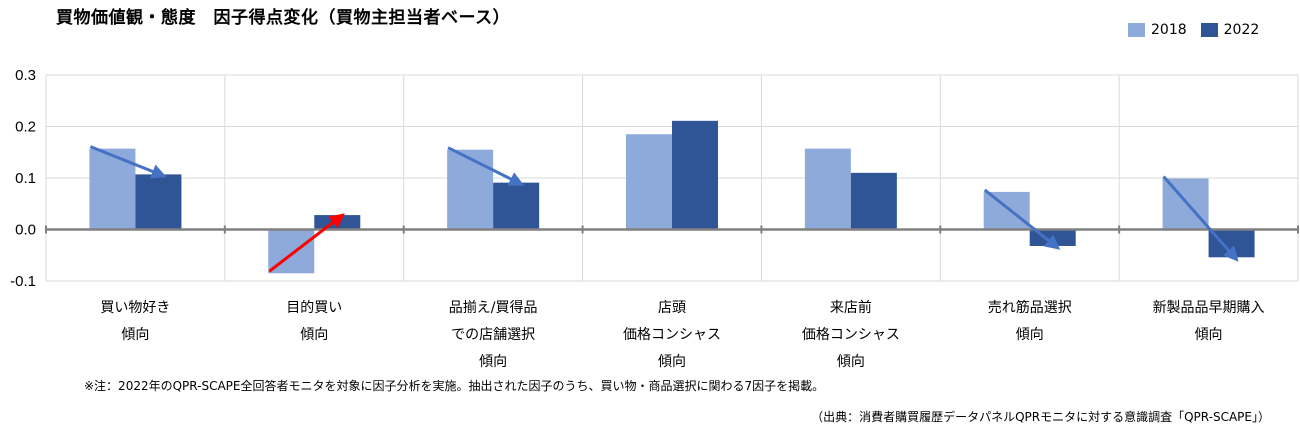  What do you see at coordinates (1169, 30) in the screenshot?
I see `legend-label-2018: 2018` at bounding box center [1169, 30].